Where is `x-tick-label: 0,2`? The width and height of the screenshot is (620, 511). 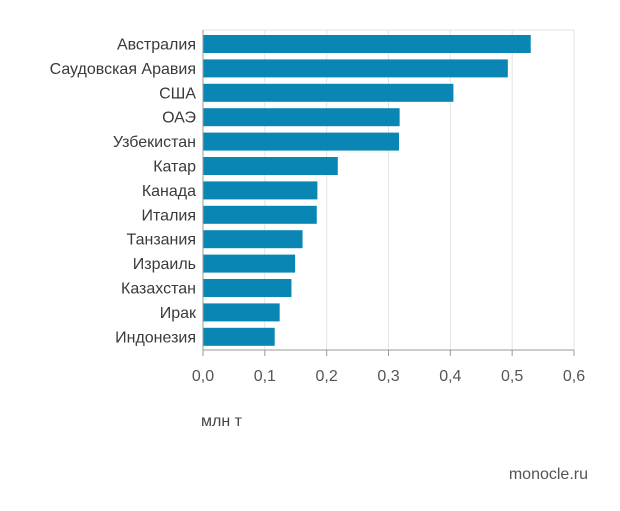
x-tick-label: 0,2 is located at coordinates (327, 376).